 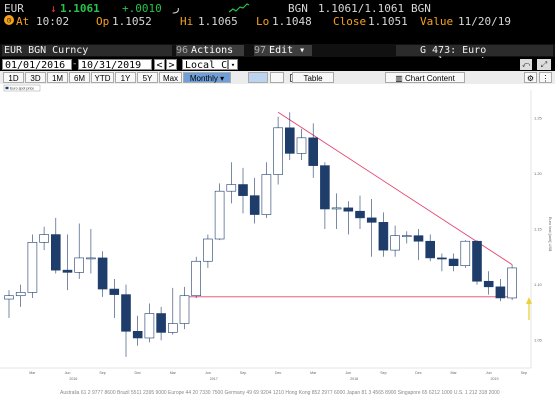 I want to click on time: 10:02, so click(x=53, y=21).